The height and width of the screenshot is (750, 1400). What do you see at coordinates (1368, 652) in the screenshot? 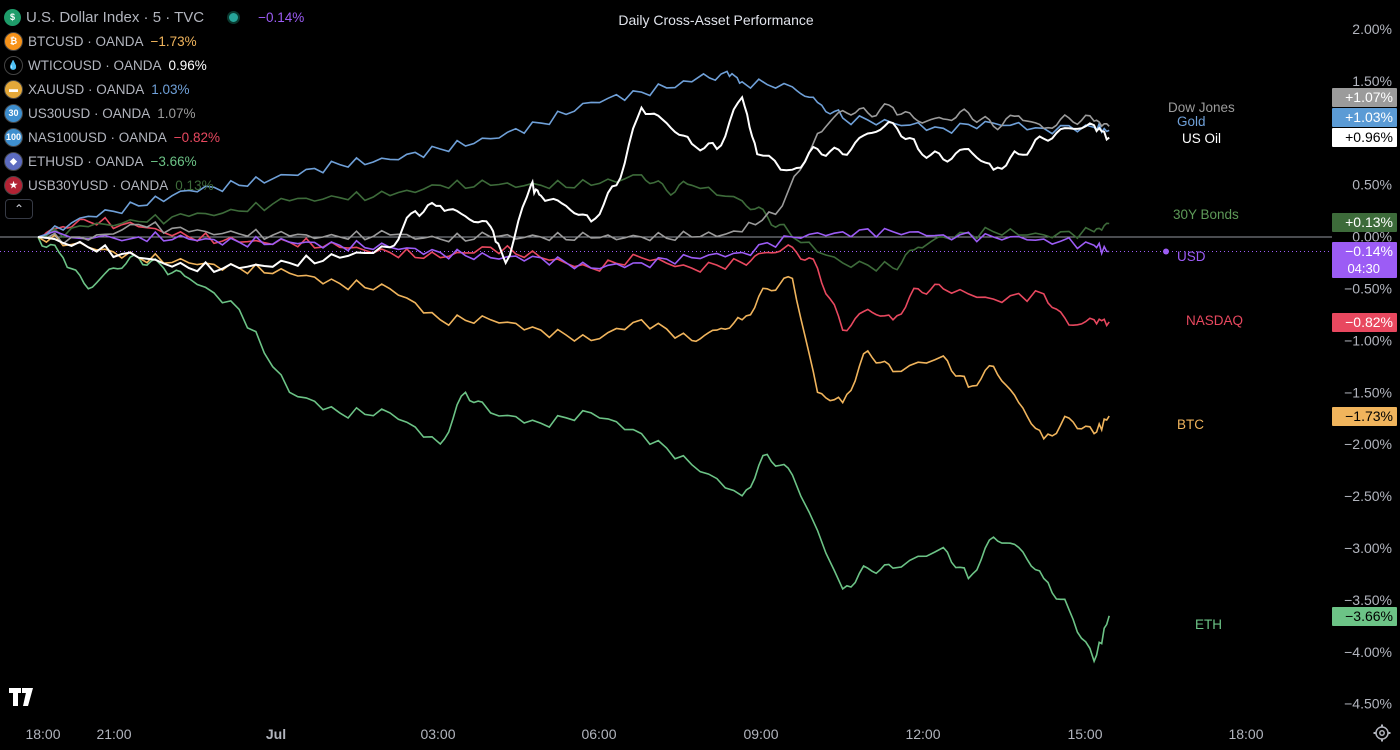
I see `y-axis-tick-label: −4.00%` at bounding box center [1368, 652].